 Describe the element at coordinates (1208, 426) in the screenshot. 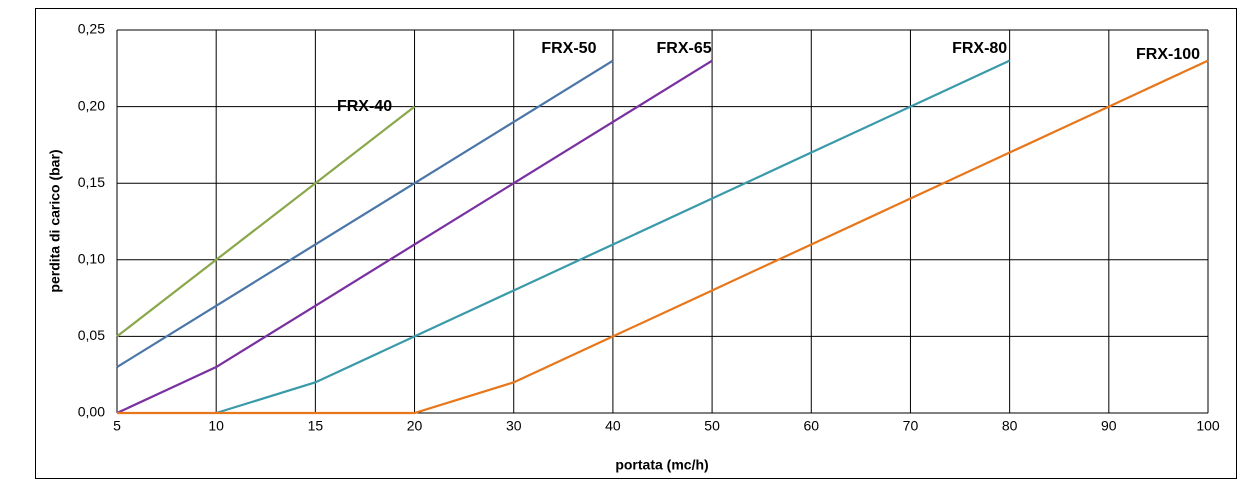

I see `x-tick-label: 100` at that location.